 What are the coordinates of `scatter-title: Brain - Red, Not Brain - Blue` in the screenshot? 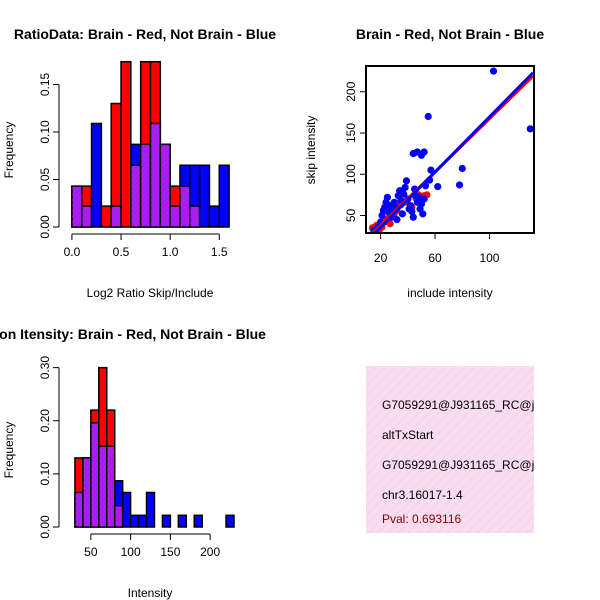 It's located at (450, 34).